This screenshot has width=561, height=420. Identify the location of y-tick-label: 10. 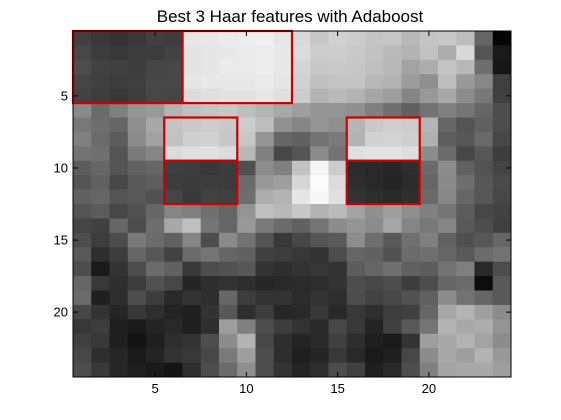
(61, 167).